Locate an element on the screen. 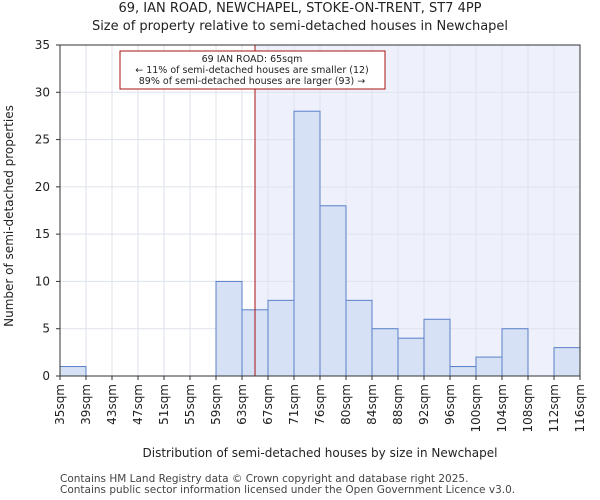 This screenshot has height=500, width=600. y-tick-label: 20 is located at coordinates (42, 187).